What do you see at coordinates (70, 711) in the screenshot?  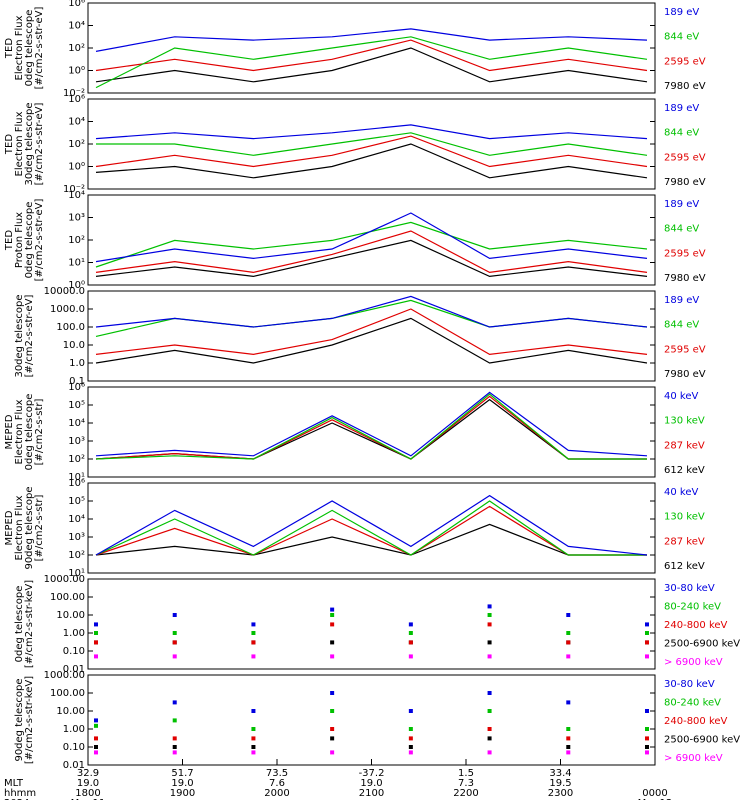 I see `y-tick-label: 10.00` at bounding box center [70, 711].